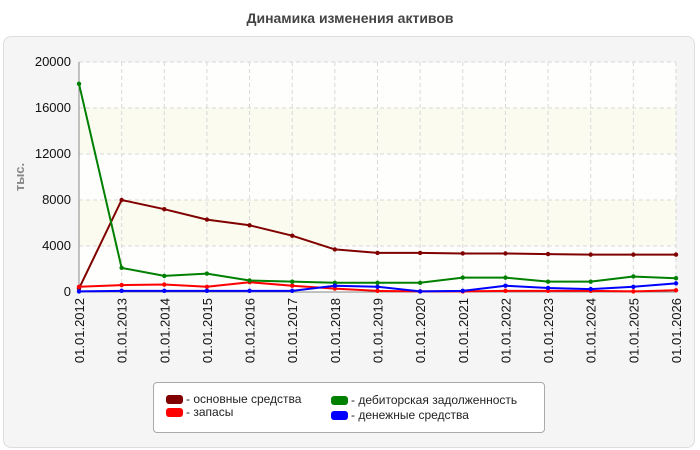  Describe the element at coordinates (79, 330) in the screenshot. I see `x-tick-label: 01.01.2012` at that location.